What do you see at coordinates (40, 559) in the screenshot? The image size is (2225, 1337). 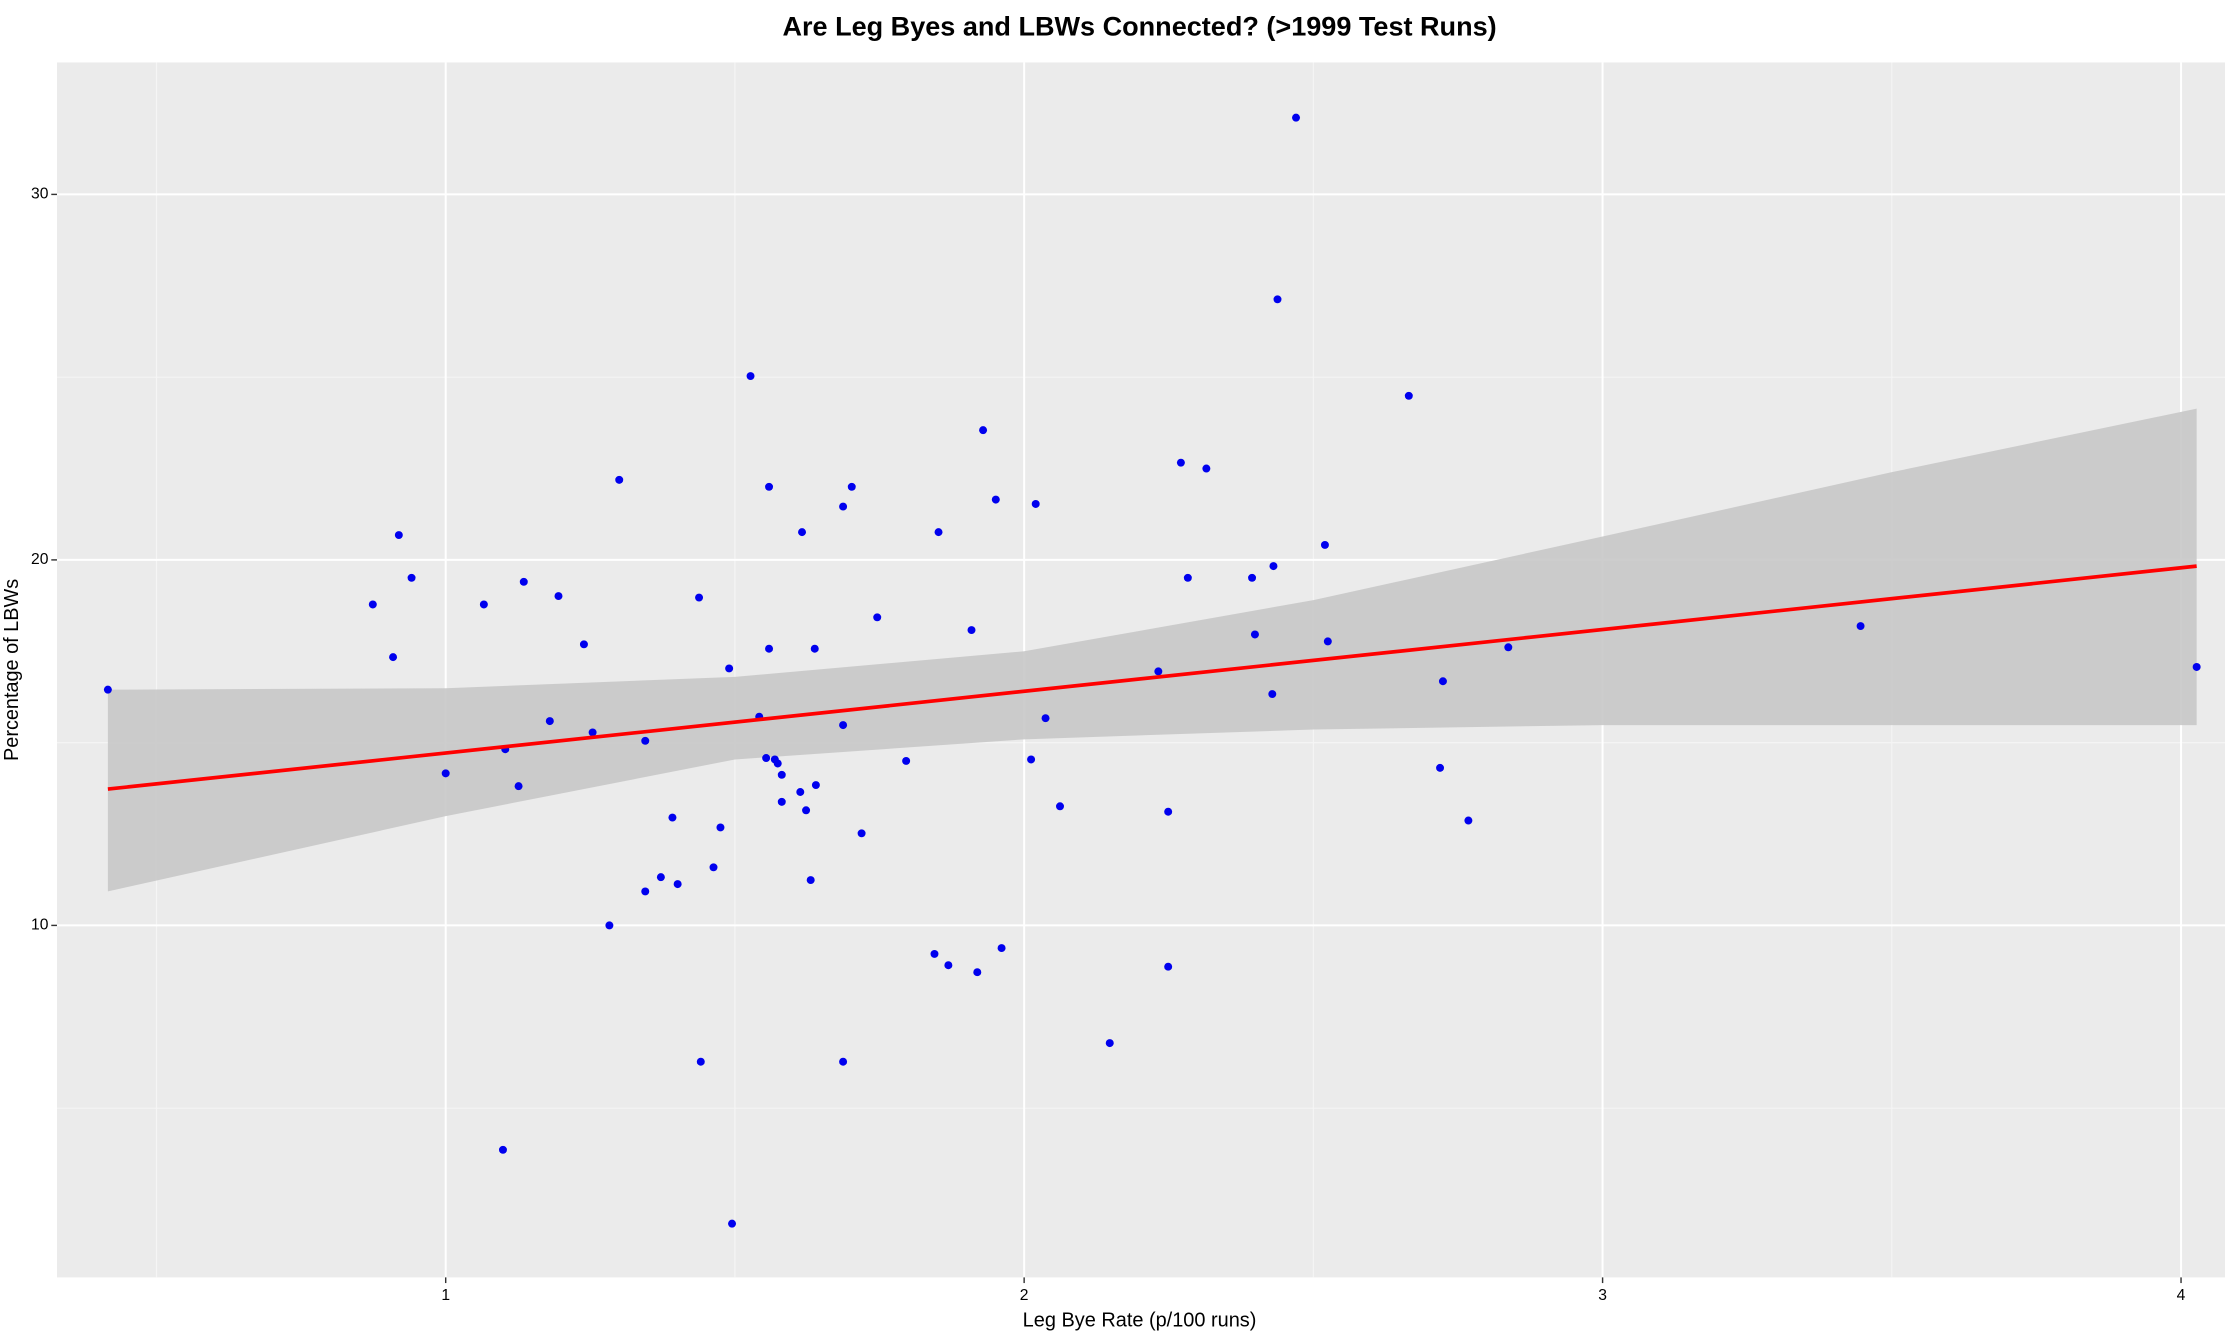 I see `y-tick-label: 20` at bounding box center [40, 559].